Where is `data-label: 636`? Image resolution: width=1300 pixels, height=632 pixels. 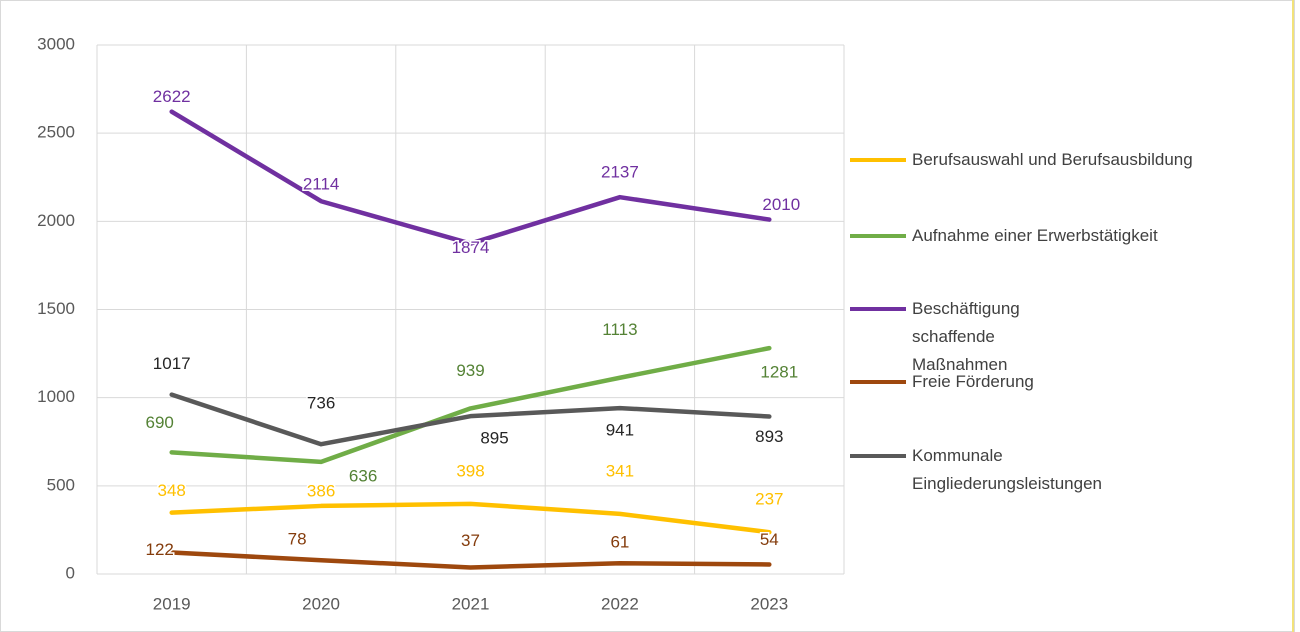 data-label: 636 is located at coordinates (363, 475).